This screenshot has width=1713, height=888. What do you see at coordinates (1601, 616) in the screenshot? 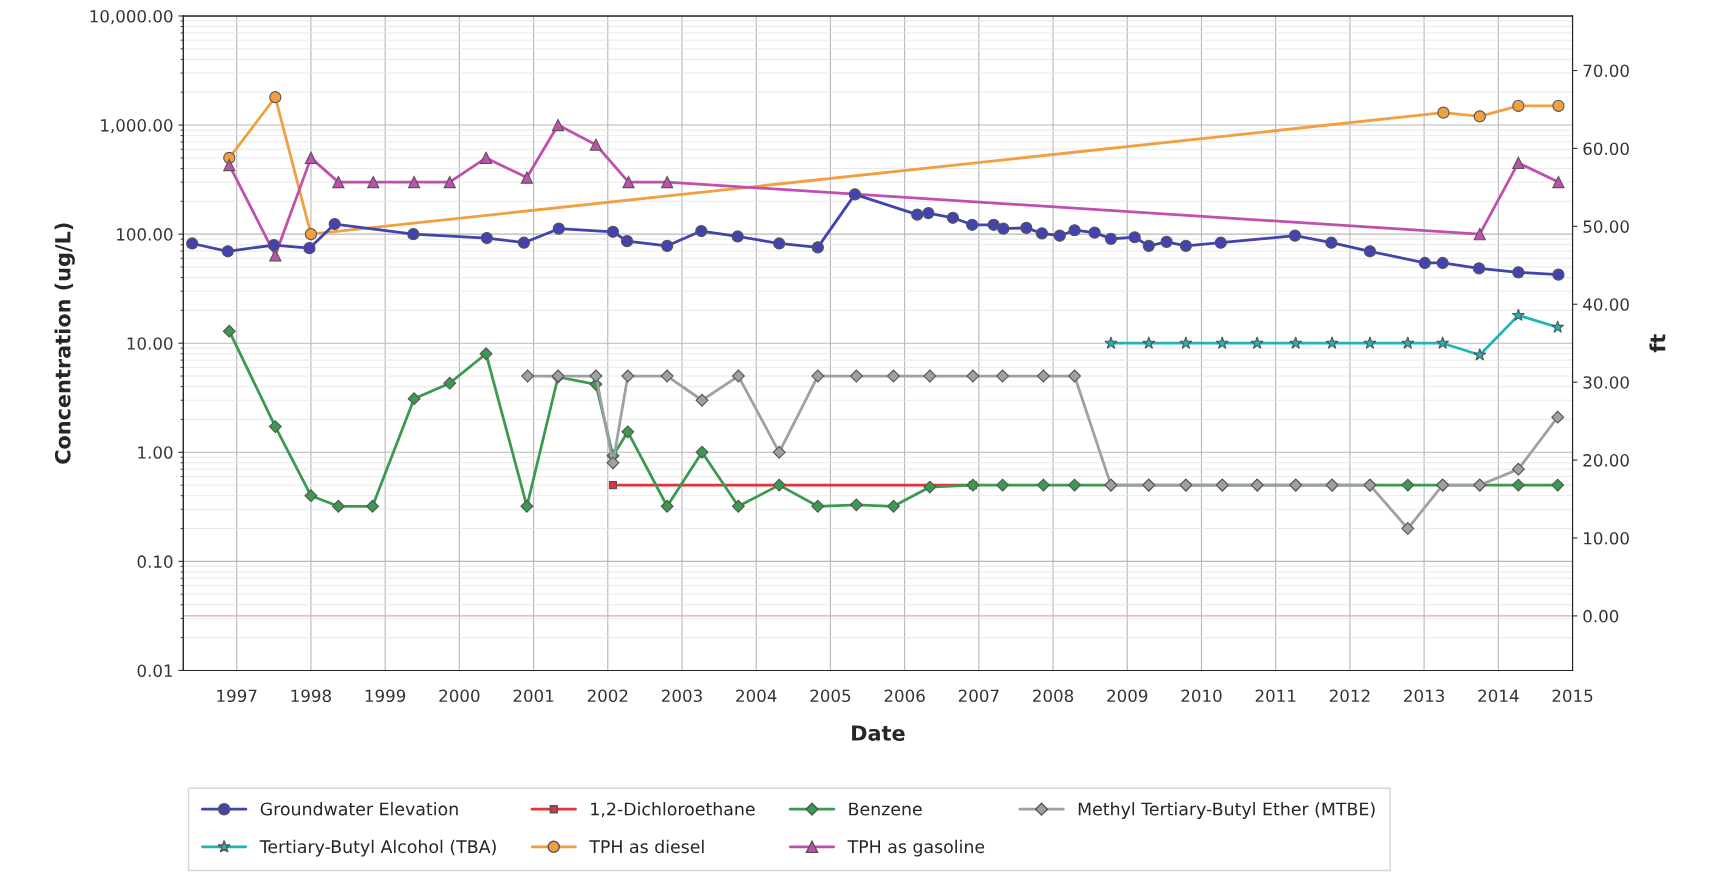
I see `y2-tick-label: 0.00` at bounding box center [1601, 616].